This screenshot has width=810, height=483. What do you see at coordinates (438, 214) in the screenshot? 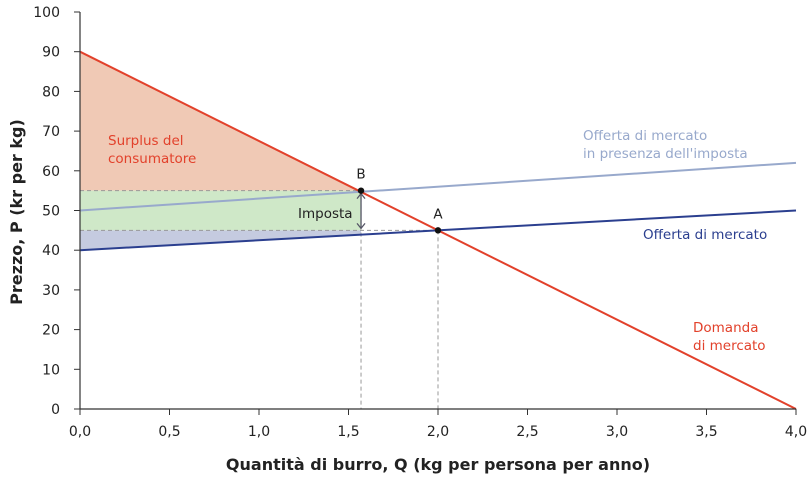
I see `point-label-a: A` at bounding box center [438, 214].